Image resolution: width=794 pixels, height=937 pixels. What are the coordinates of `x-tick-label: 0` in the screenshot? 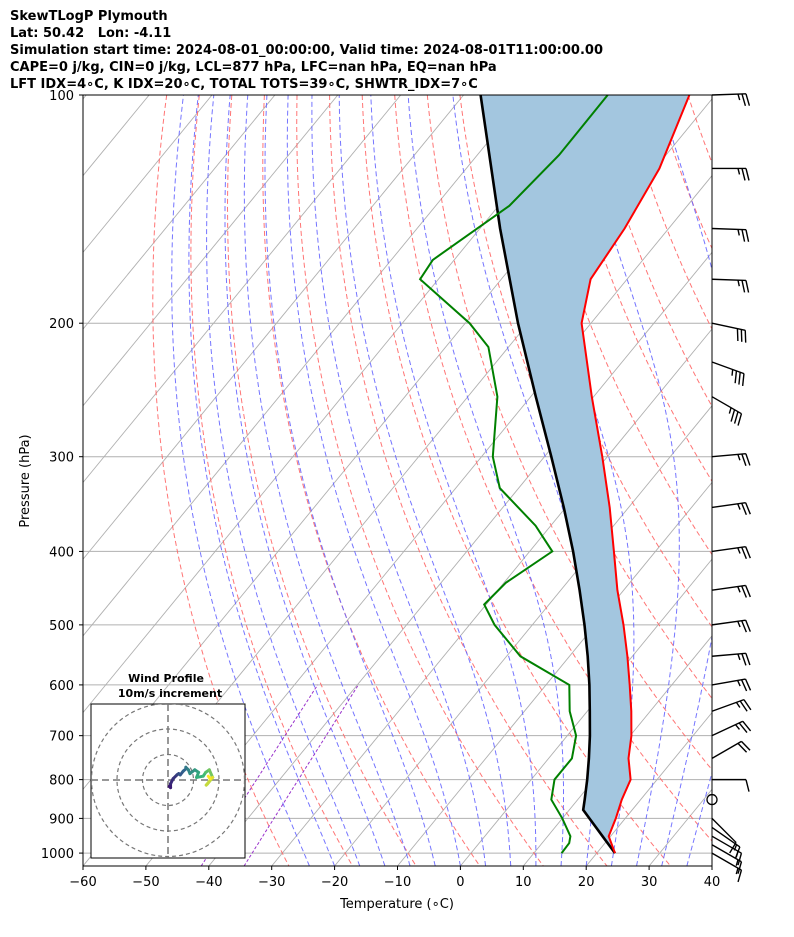 It's located at (460, 882).